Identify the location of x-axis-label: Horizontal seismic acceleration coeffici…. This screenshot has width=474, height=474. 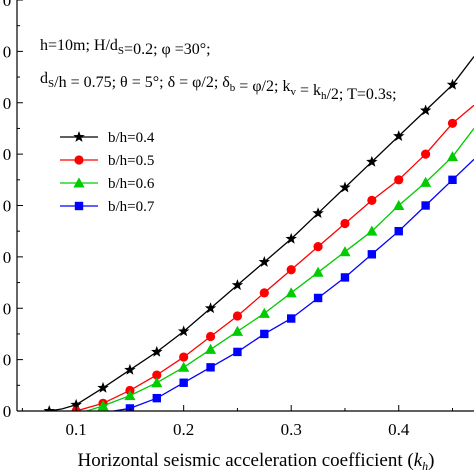
(256, 461).